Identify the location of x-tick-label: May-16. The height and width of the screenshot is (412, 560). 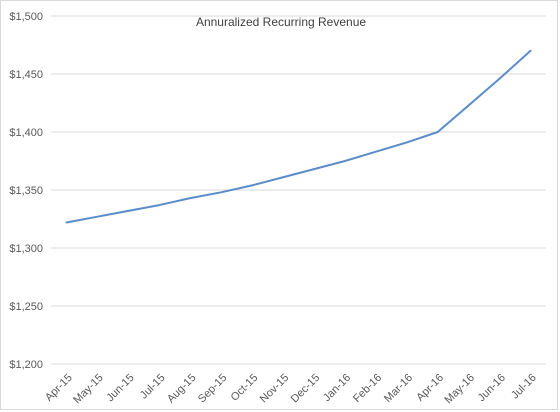
(460, 389).